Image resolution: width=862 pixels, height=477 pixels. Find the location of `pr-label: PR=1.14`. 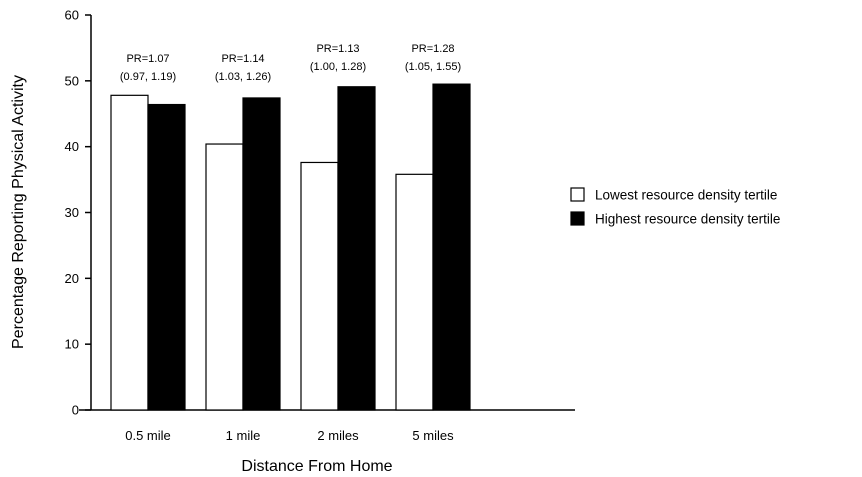

pr-label: PR=1.14 is located at coordinates (242, 59).